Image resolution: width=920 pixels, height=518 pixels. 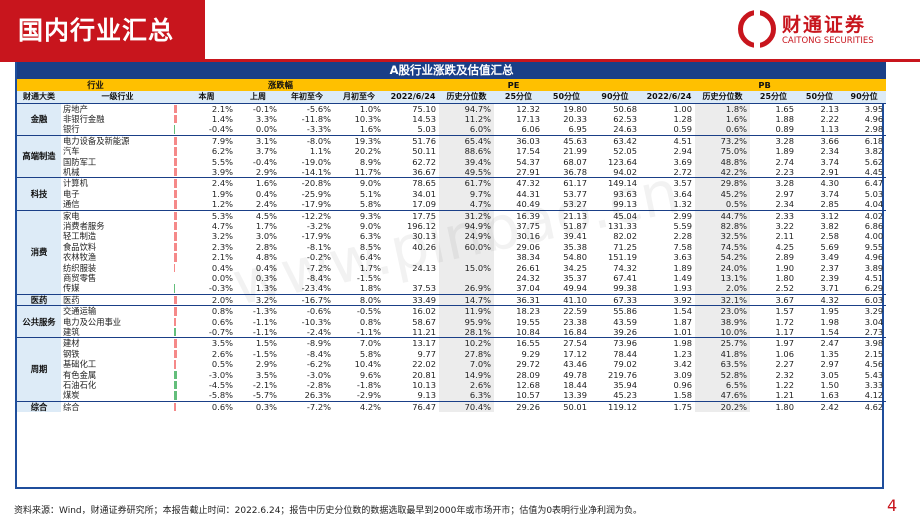 What do you see at coordinates (413, 97) in the screenshot?
I see `column-header: 2022/6/24` at bounding box center [413, 97].